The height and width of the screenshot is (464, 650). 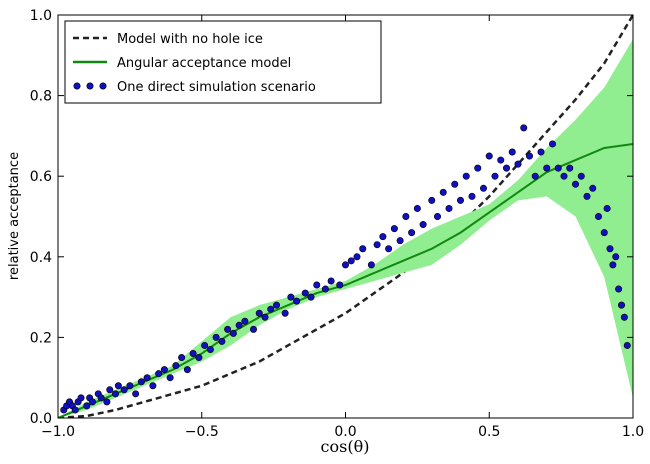 I want to click on legend-label: Angular acceptance model, so click(x=204, y=63).